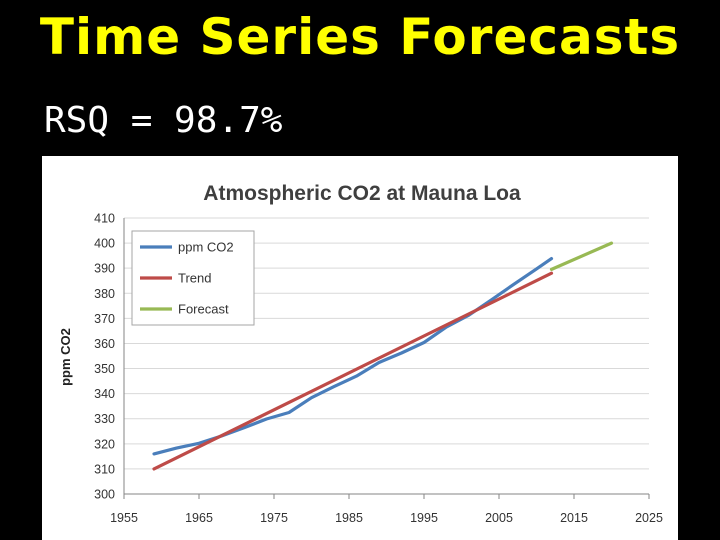 The height and width of the screenshot is (540, 720). I want to click on y-tick-label: 330, so click(104, 419).